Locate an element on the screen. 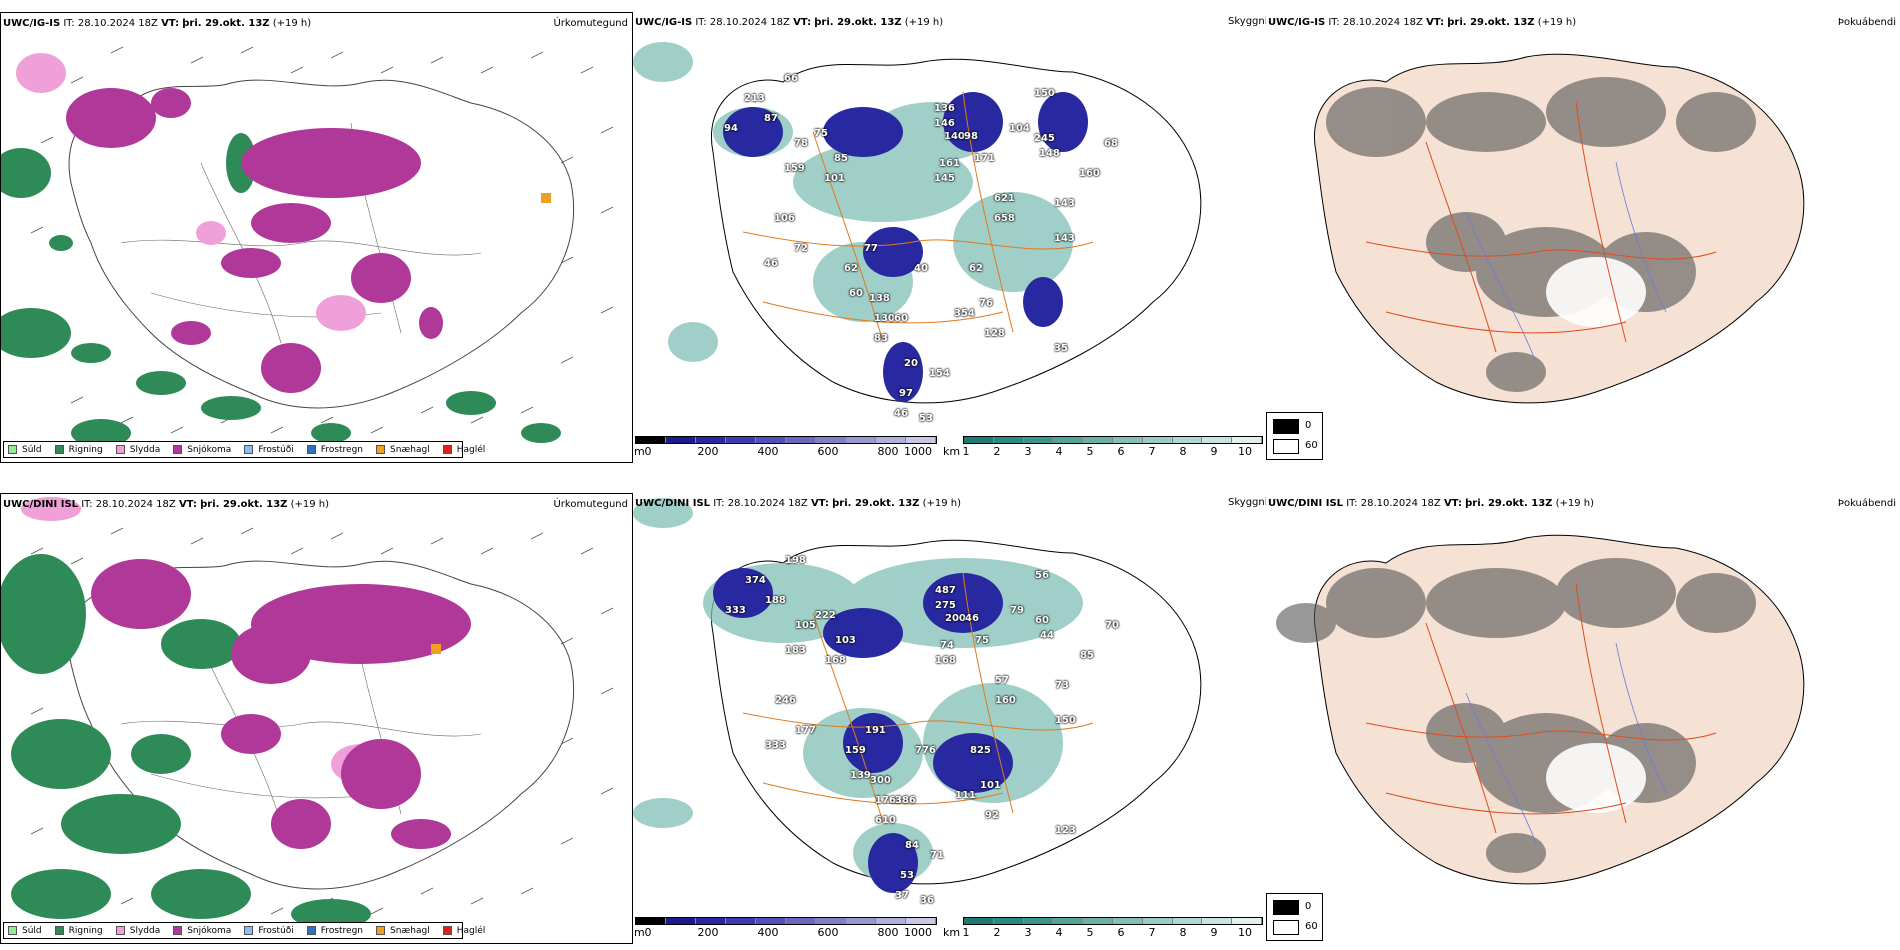 The image size is (1900, 950). vis-tick: 4 is located at coordinates (1059, 451).